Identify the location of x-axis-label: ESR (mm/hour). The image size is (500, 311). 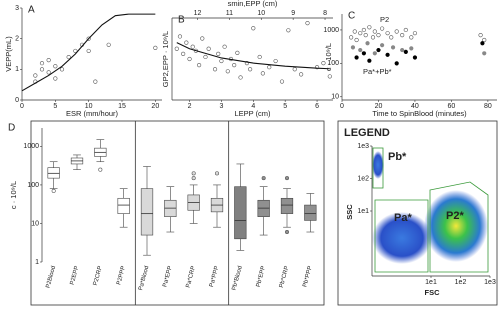
(92, 113).